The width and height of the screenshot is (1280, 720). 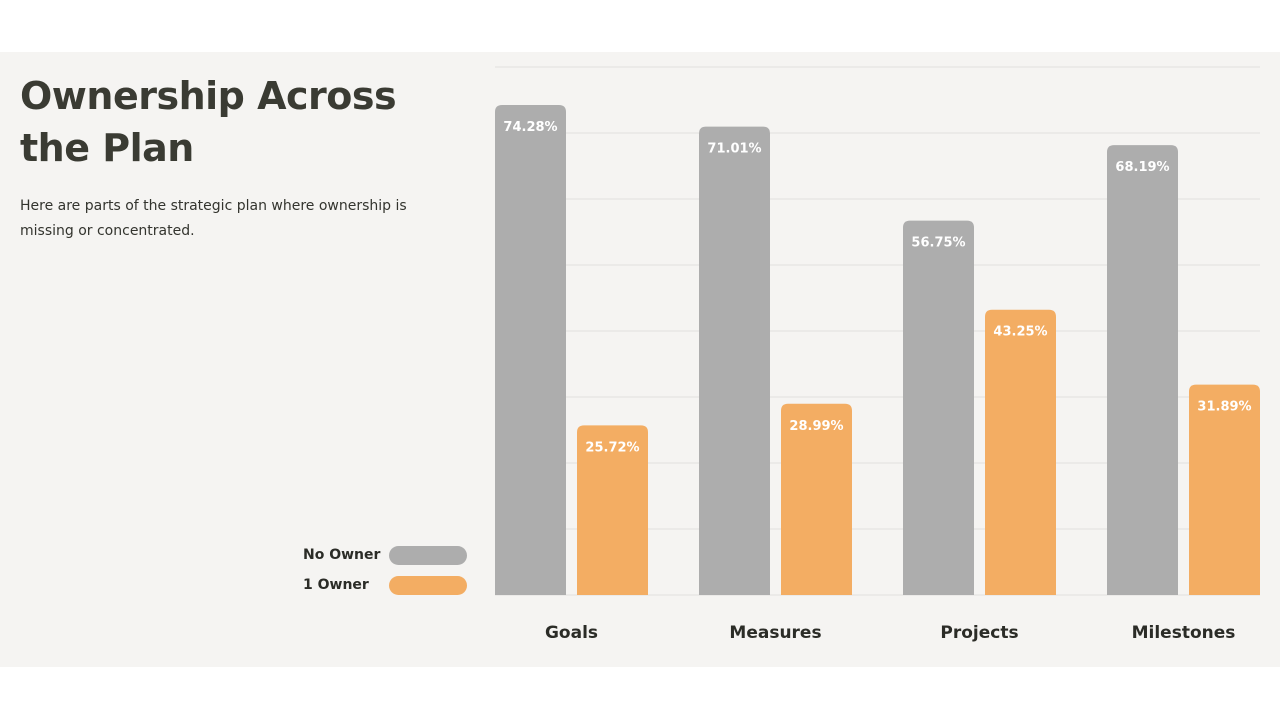 I want to click on legend: No Owner 1 Owner, so click(x=385, y=574).